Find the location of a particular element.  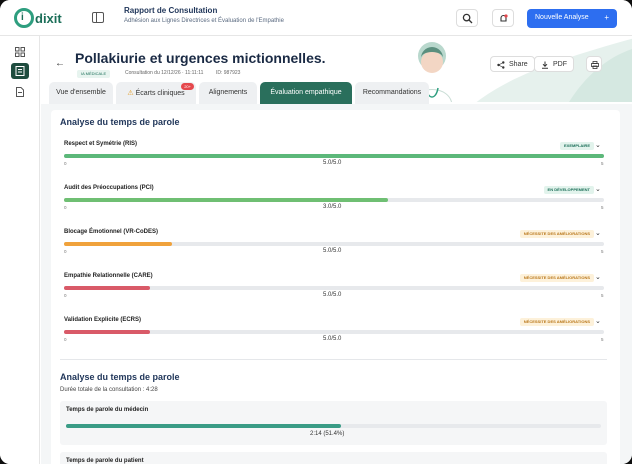

bell-icon is located at coordinates (504, 18).